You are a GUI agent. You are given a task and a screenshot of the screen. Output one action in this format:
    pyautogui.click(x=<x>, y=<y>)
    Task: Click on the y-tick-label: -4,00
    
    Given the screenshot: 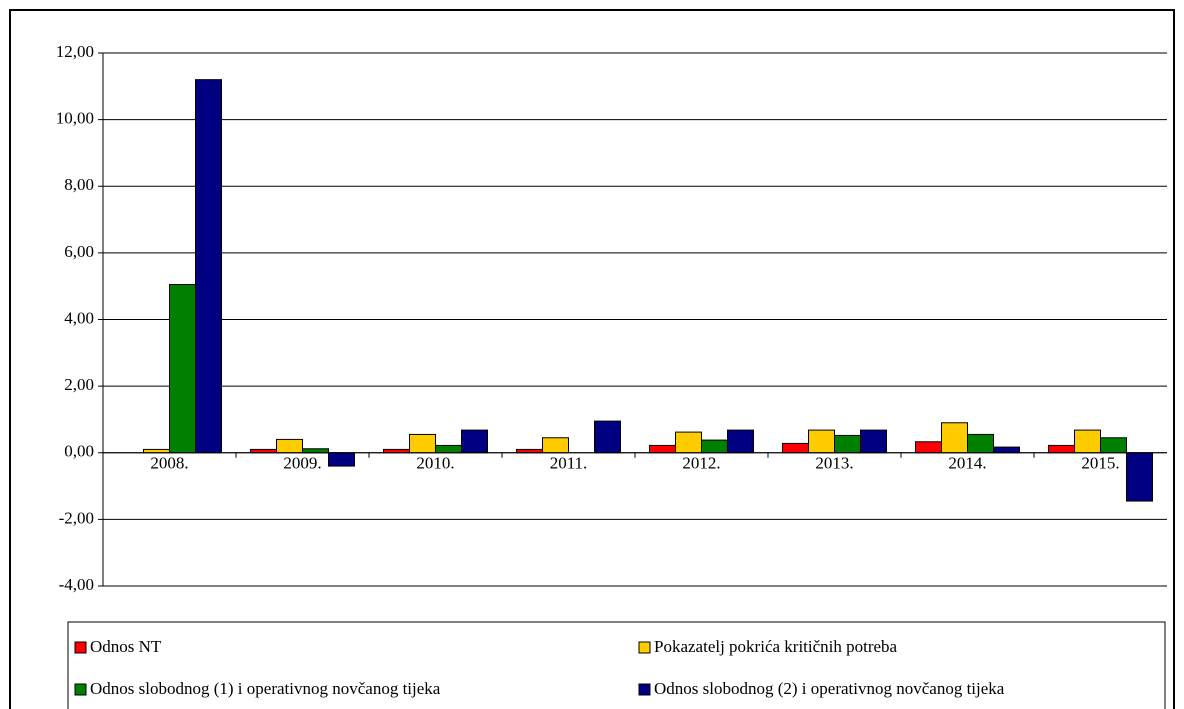 What is the action you would take?
    pyautogui.click(x=76, y=584)
    